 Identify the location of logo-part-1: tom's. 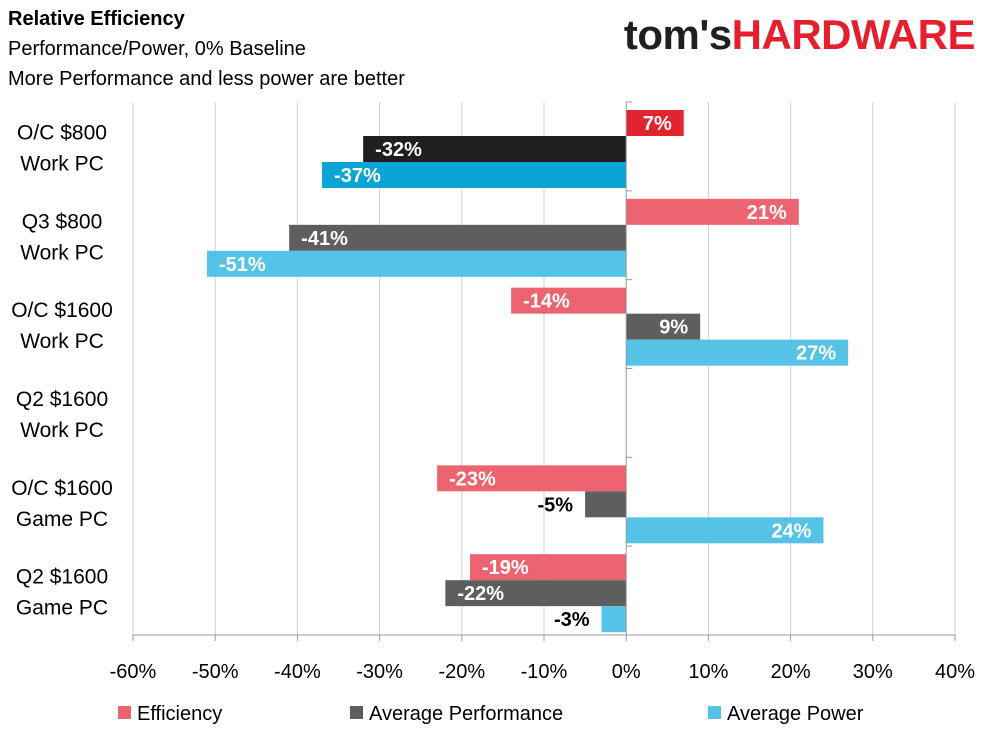
(677, 34).